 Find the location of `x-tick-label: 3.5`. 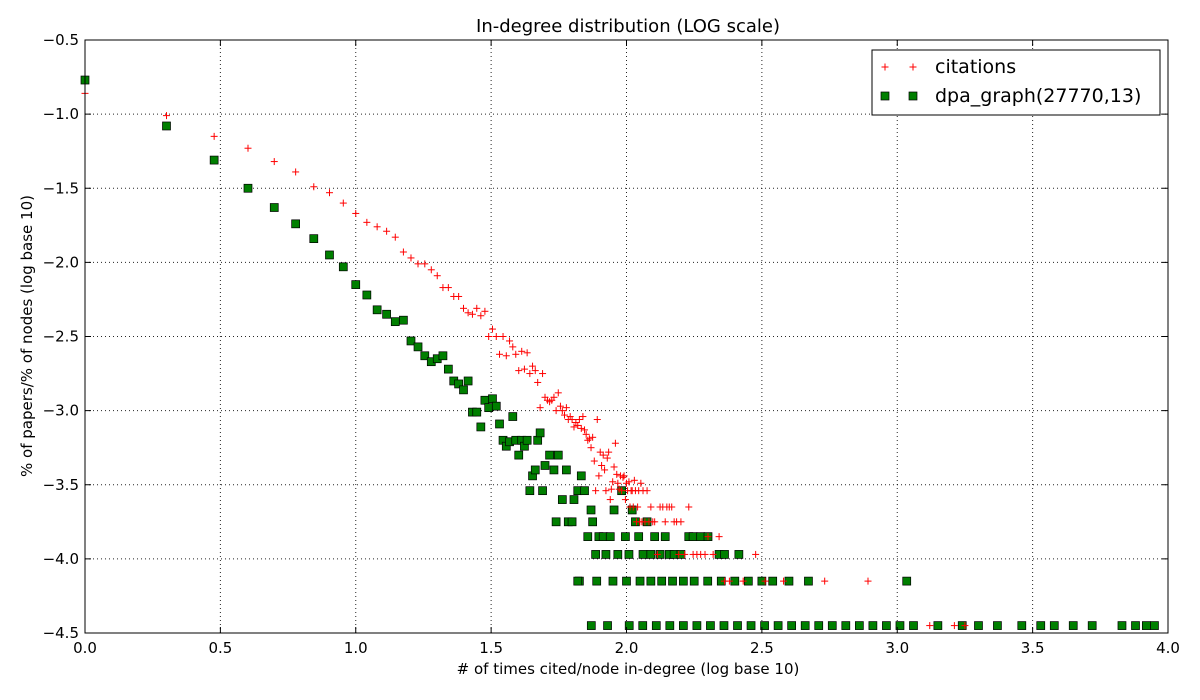

x-tick-label: 3.5 is located at coordinates (1033, 648).